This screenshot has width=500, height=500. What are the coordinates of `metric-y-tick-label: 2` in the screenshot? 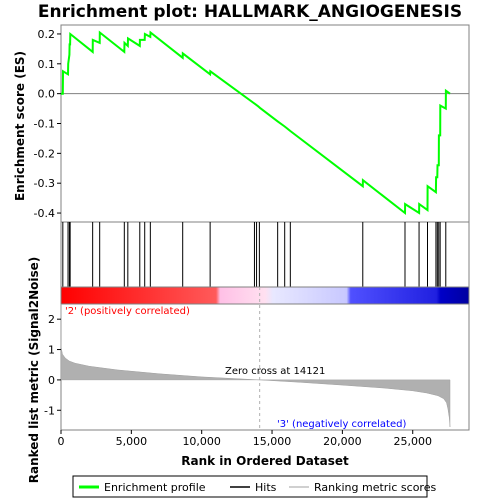 It's located at (51, 319).